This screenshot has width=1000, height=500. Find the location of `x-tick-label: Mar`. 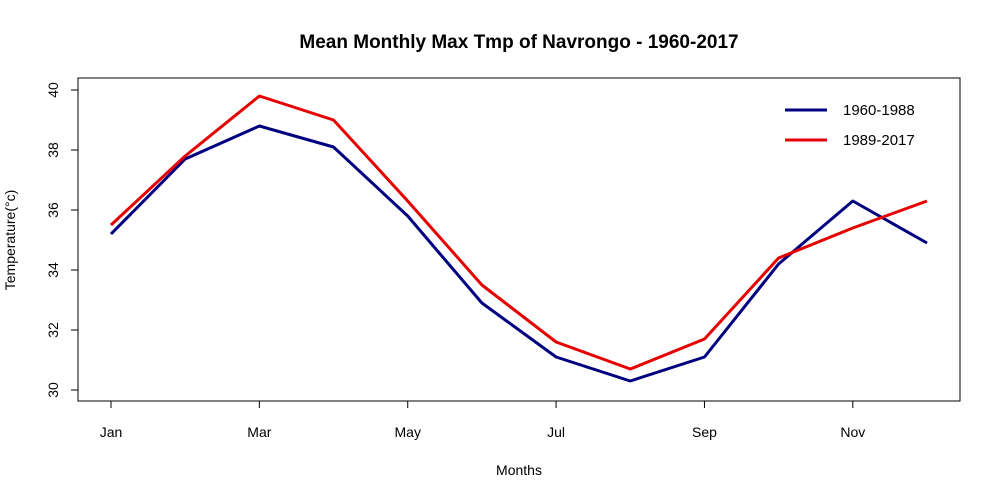

x-tick-label: Mar is located at coordinates (259, 432).